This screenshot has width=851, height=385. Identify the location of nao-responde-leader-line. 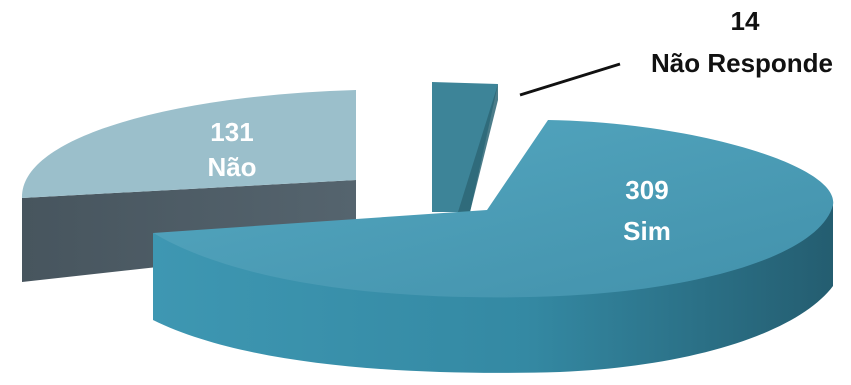
(570, 79).